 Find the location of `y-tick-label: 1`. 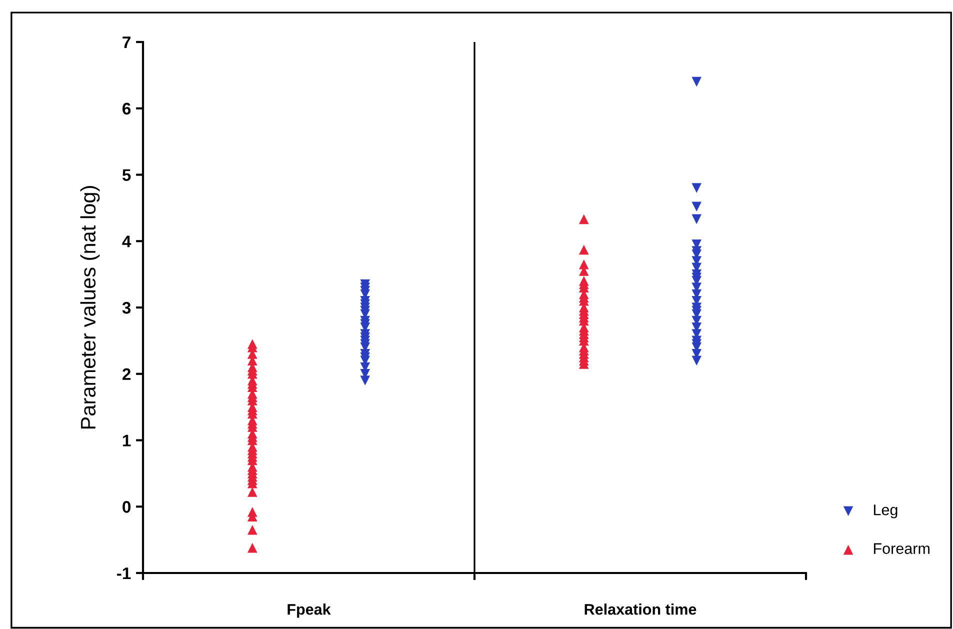

y-tick-label: 1 is located at coordinates (126, 440).